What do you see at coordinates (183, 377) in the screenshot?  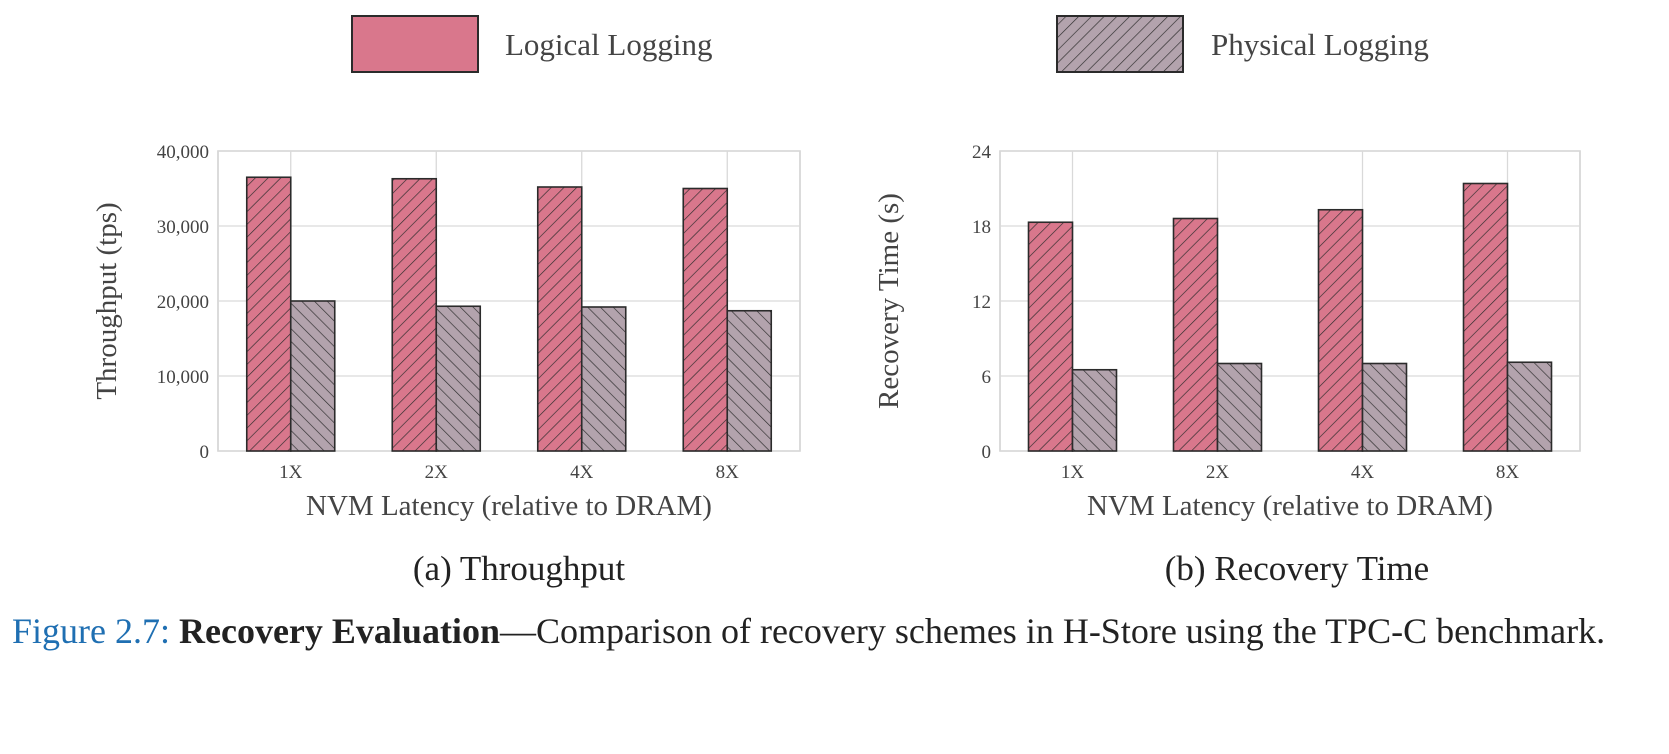 I see `throughput-ytick-label: 10,000` at bounding box center [183, 377].